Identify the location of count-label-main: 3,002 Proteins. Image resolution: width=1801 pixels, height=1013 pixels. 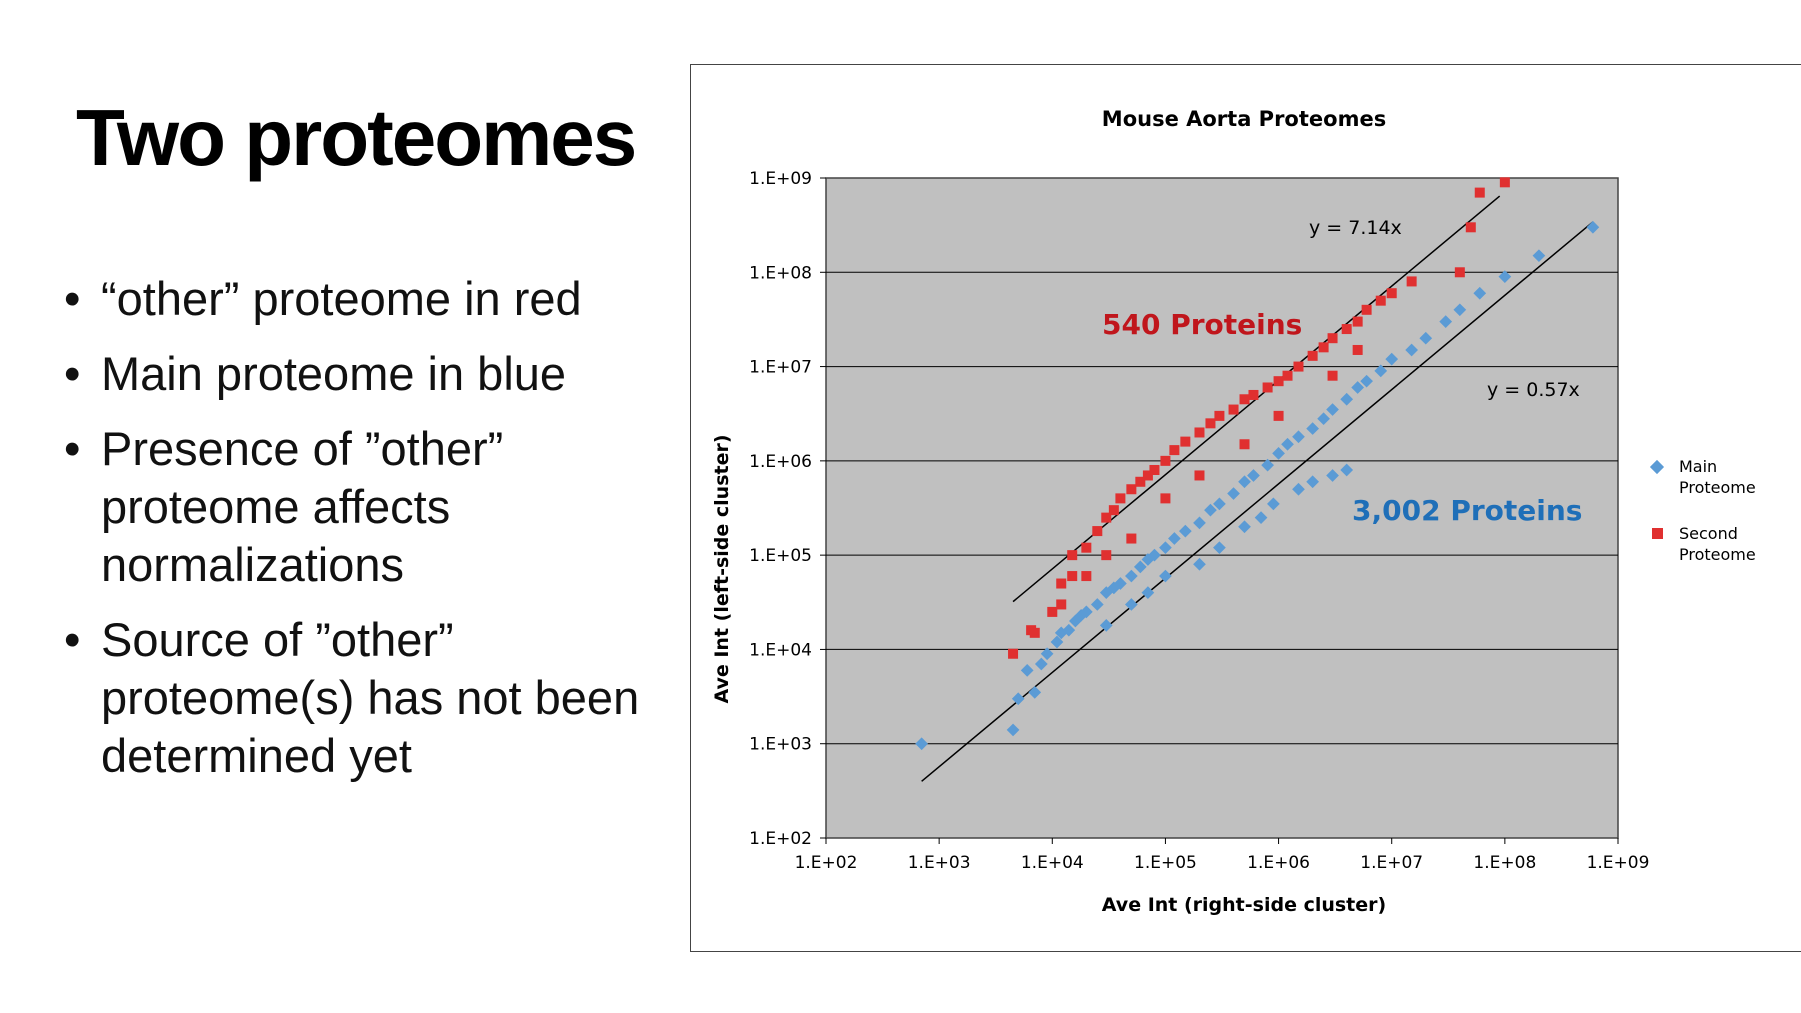
(1467, 510).